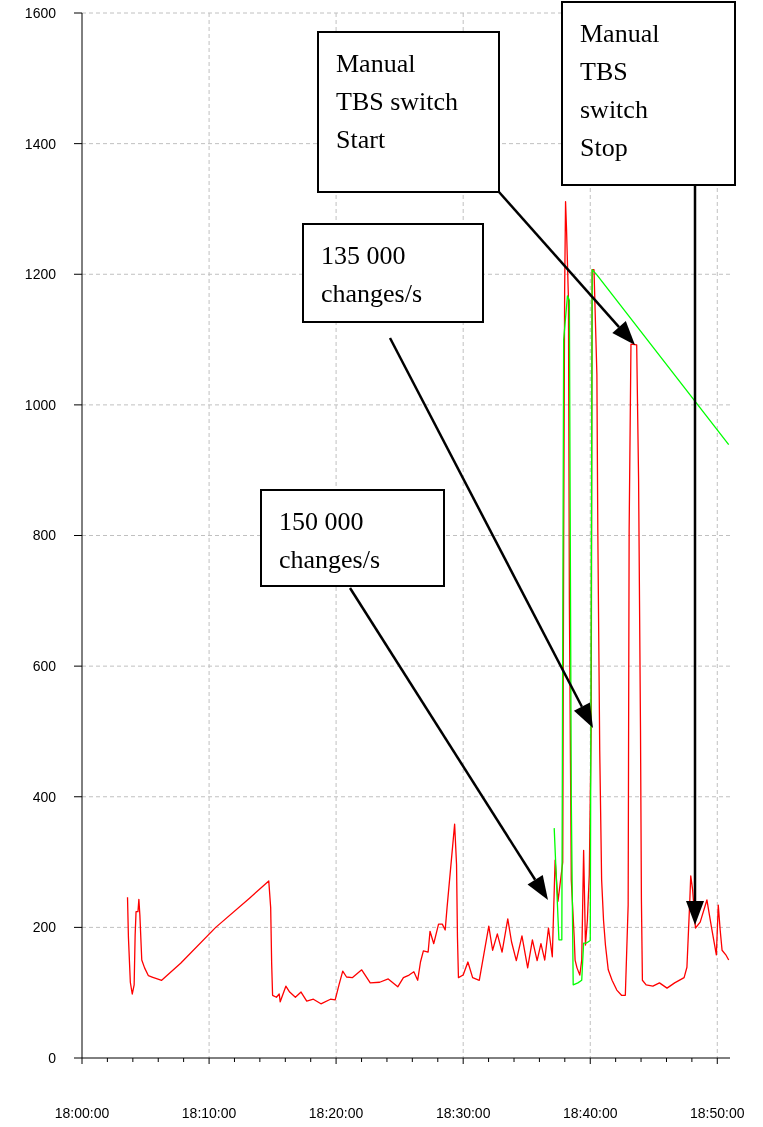 The width and height of the screenshot is (763, 1127). I want to click on annotation: 150 000 changes/s, so click(330, 540).